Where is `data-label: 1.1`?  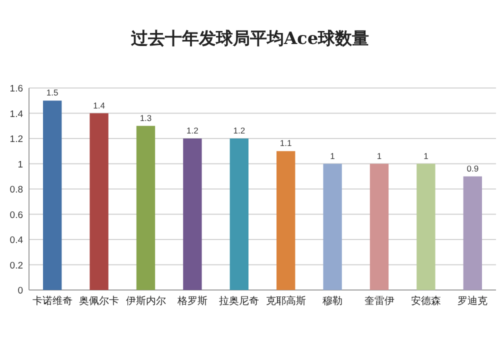 data-label: 1.1 is located at coordinates (286, 143).